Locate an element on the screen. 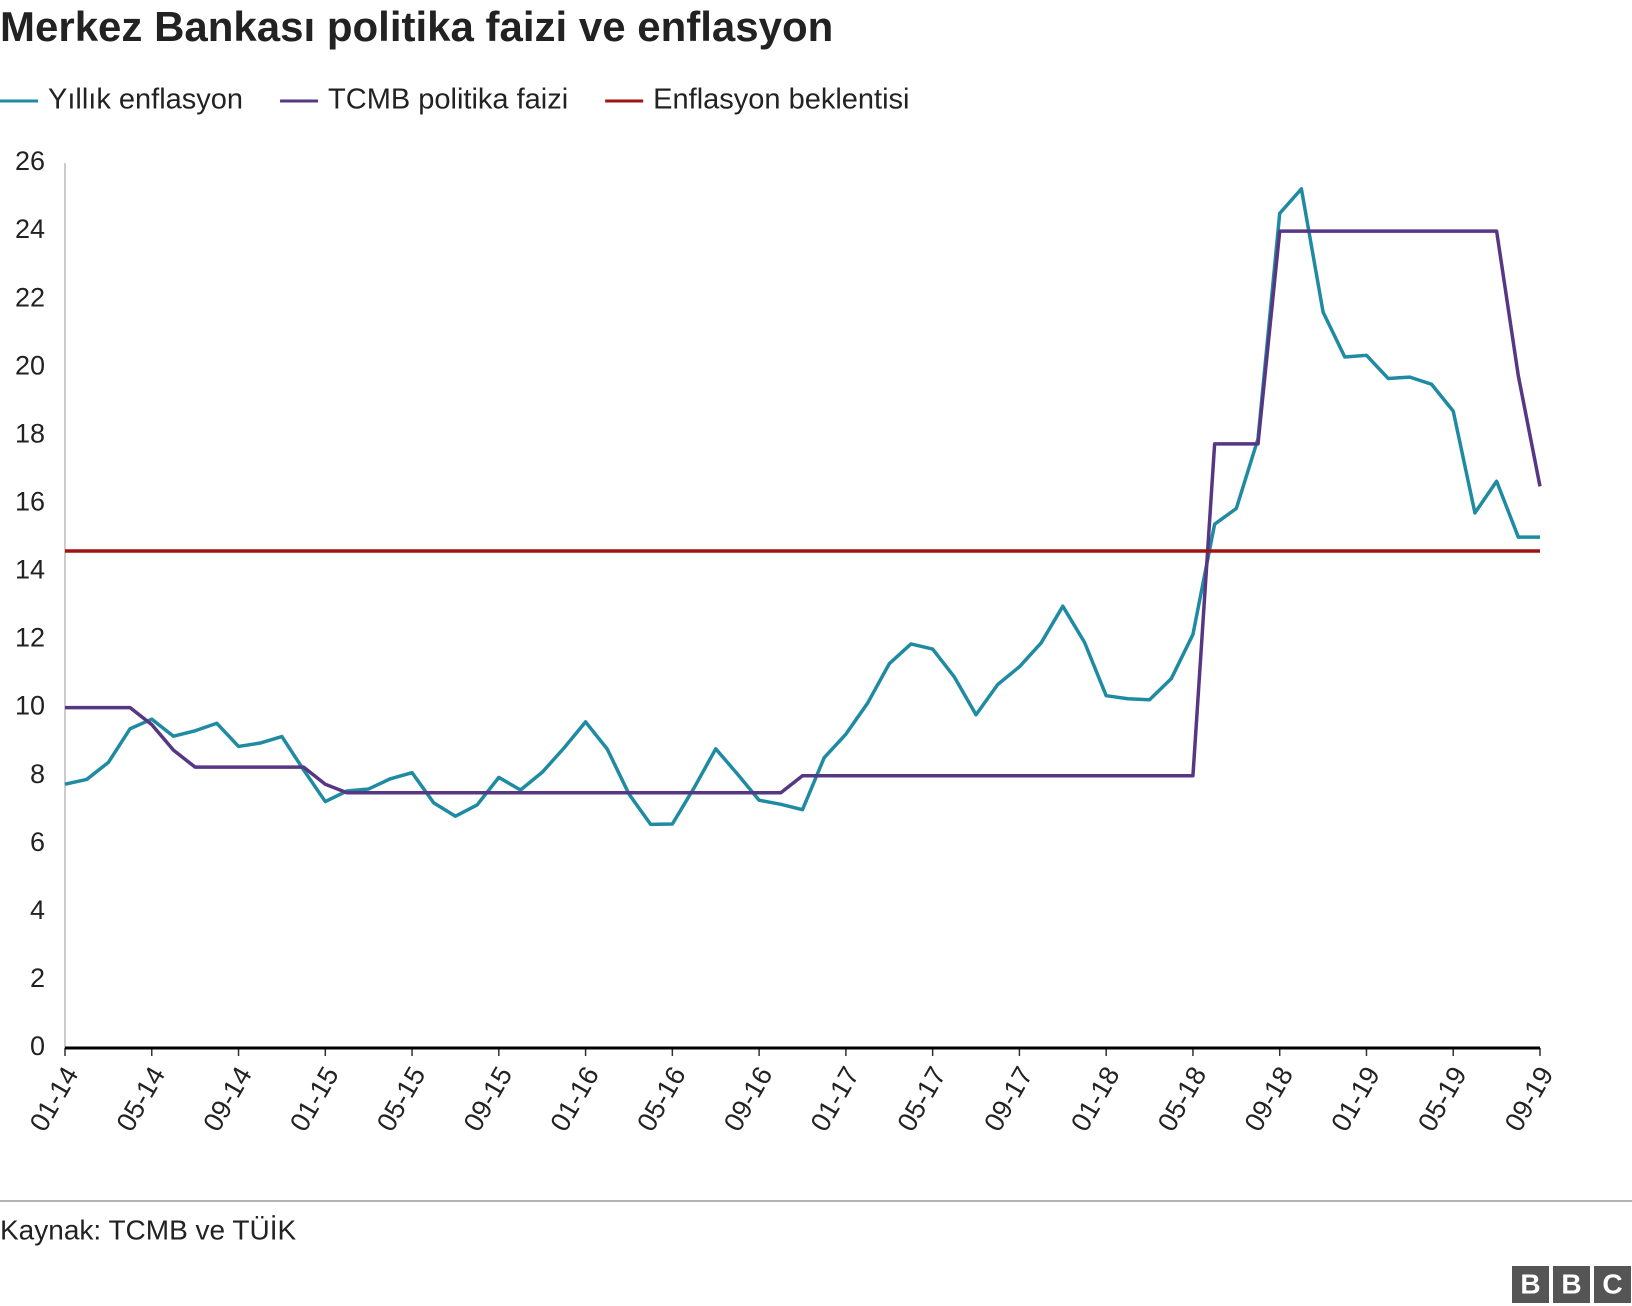 This screenshot has height=1306, width=1632. y-tick-label: 2 is located at coordinates (37, 978).